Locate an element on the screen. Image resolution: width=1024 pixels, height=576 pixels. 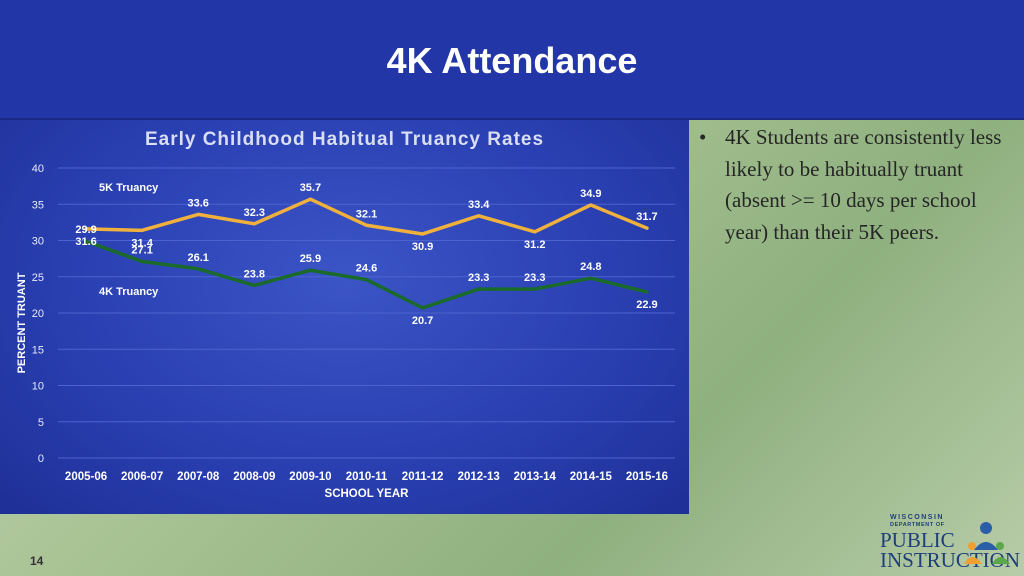
y-tick-label: 25 is located at coordinates (38, 278).